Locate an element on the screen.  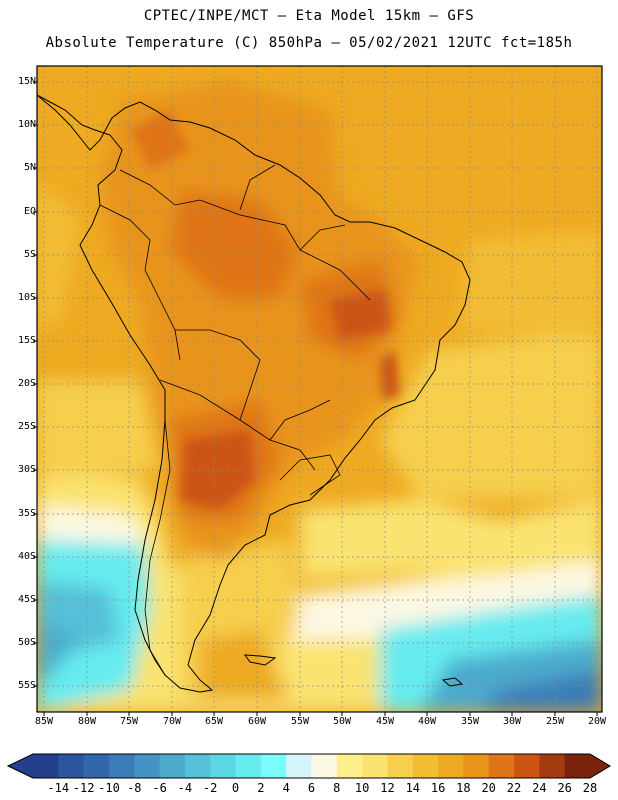
lon-label: 80W is located at coordinates (87, 721).